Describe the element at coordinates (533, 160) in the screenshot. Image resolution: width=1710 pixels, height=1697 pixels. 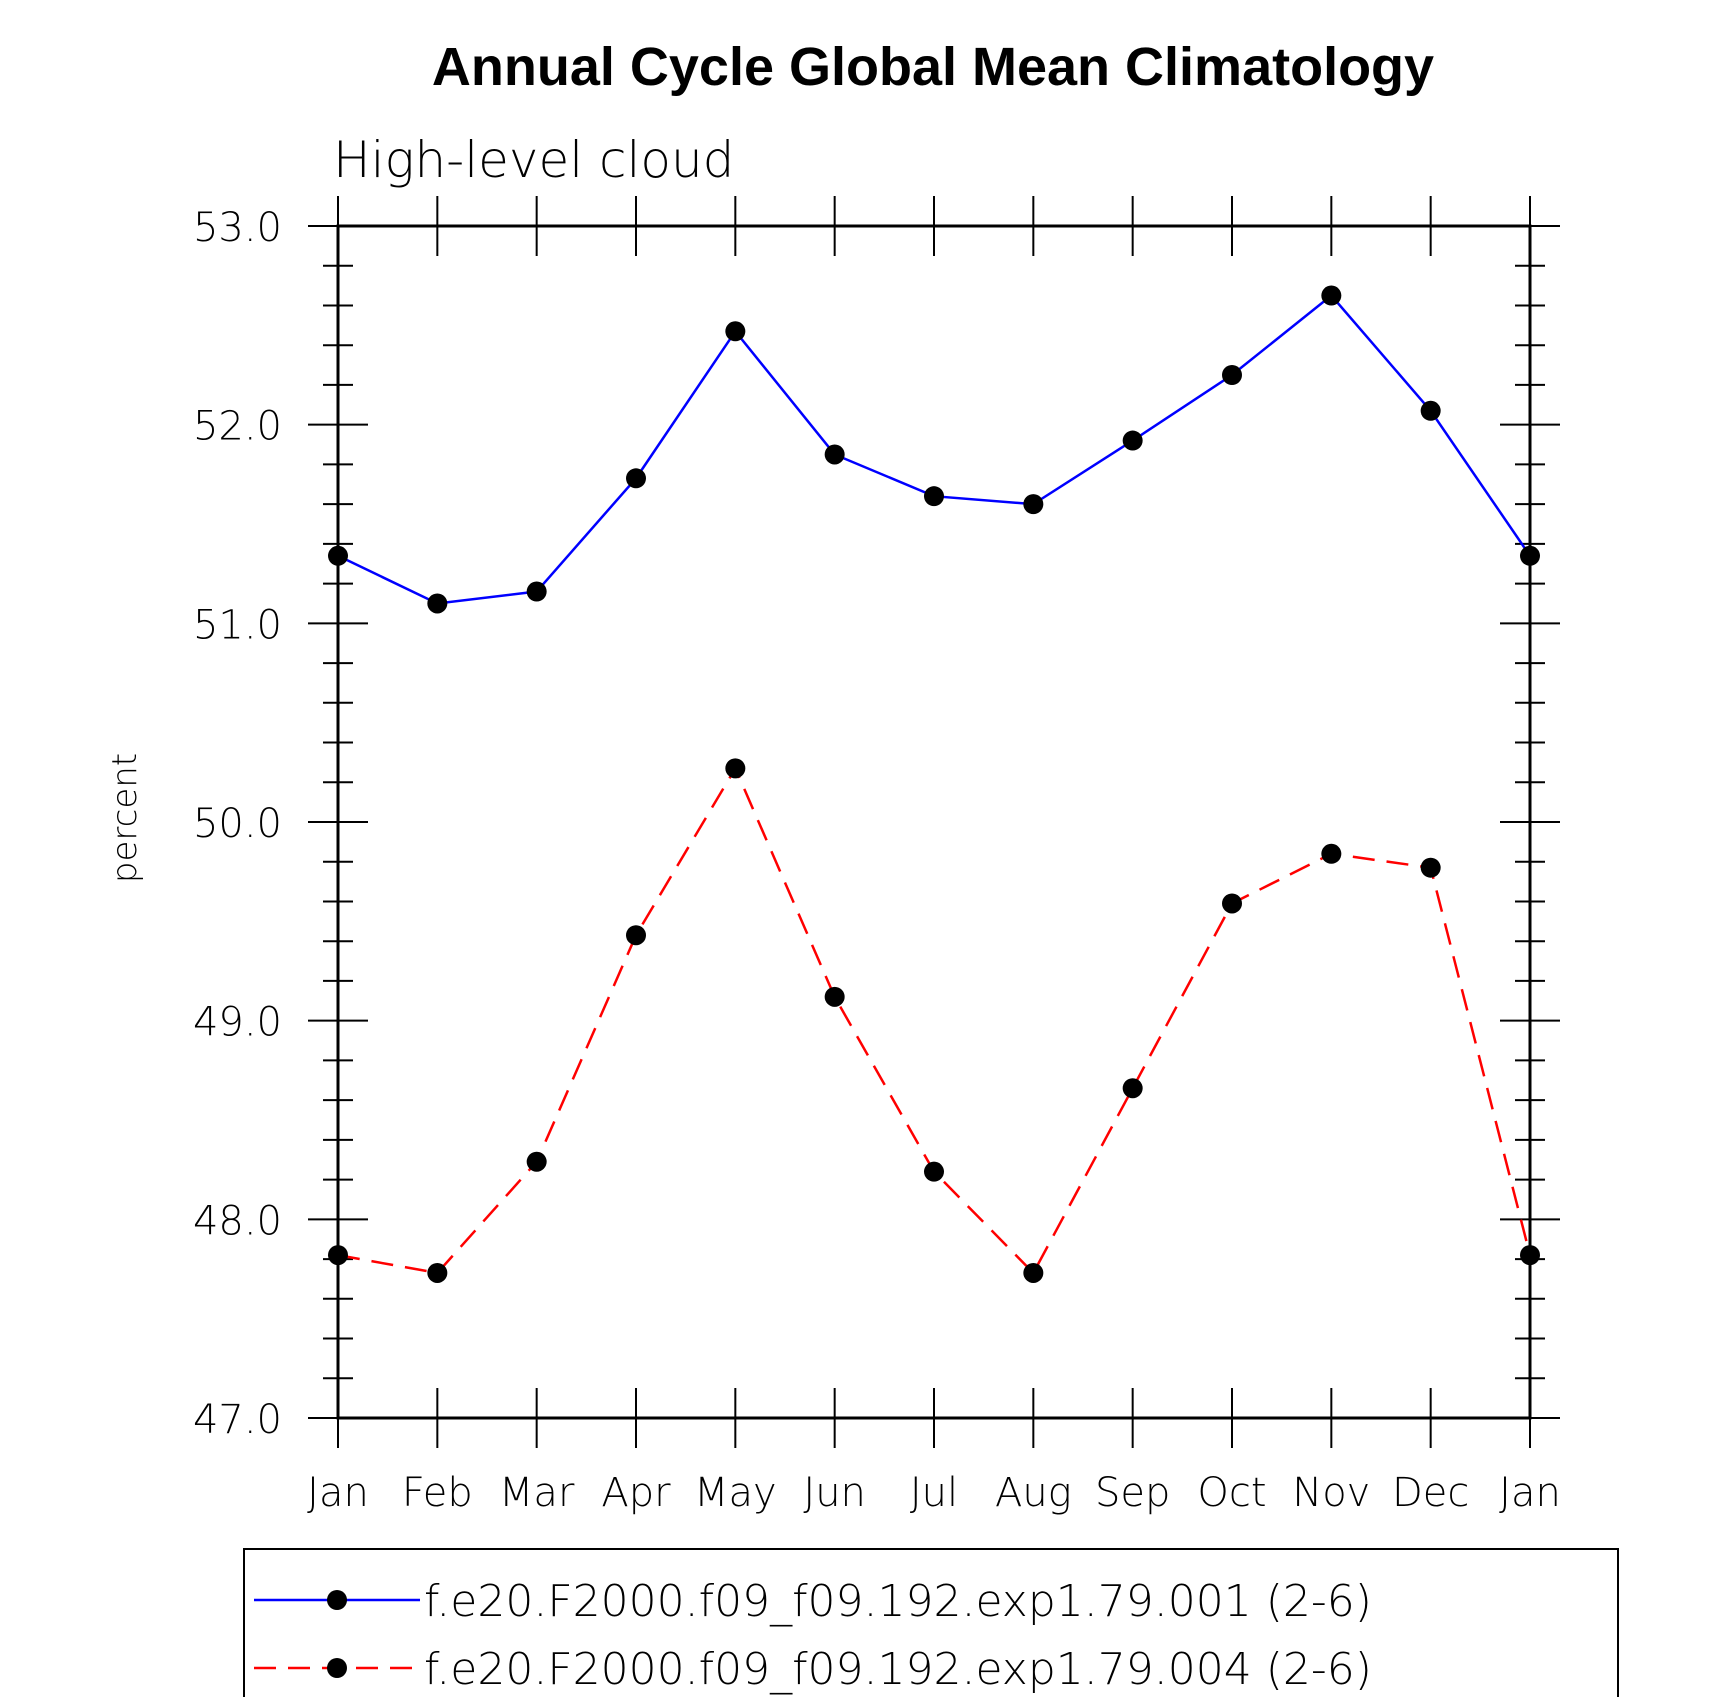
I see `chart-subtitle: High-level cloud` at that location.